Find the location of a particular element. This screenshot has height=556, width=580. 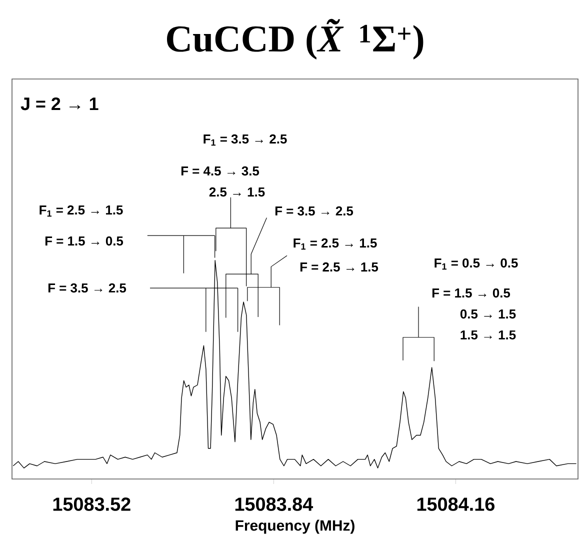

annotation: F = 3.5 → 2.5 is located at coordinates (87, 288).